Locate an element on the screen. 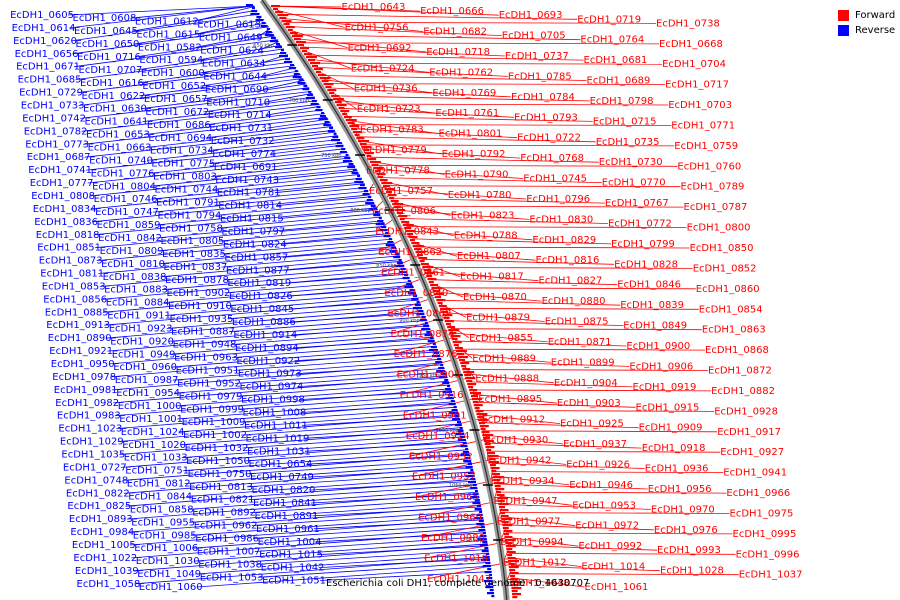 This screenshot has width=900, height=600. gene-label-ecdh1_0686: EcDH1_0686 is located at coordinates (179, 125).